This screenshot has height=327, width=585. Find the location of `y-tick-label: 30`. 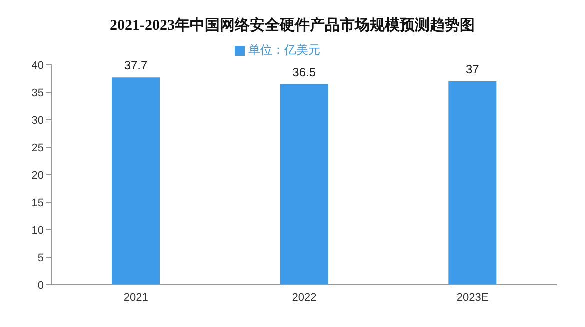

y-tick-label: 30 is located at coordinates (38, 120).